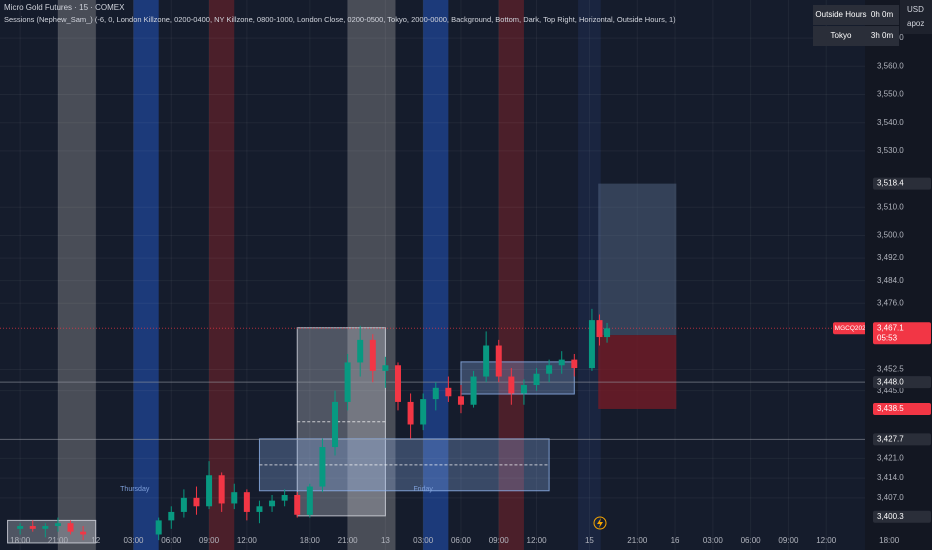 This screenshot has width=932, height=550. Describe the element at coordinates (915, 23) in the screenshot. I see `user: apoz` at that location.